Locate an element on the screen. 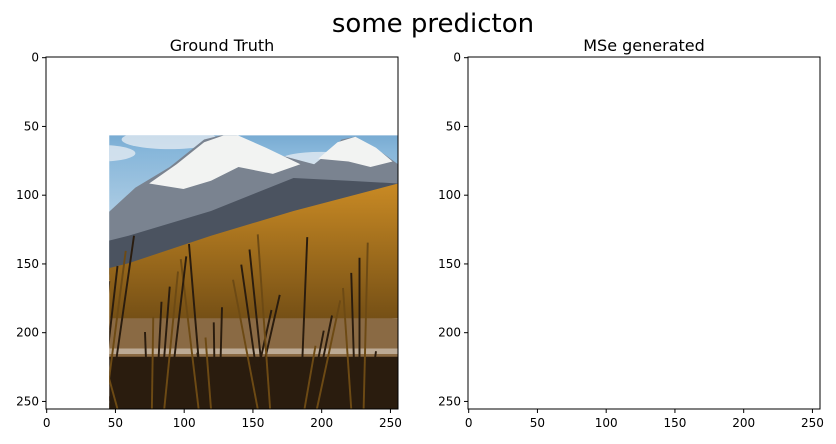 This screenshot has height=444, width=836. y-tick-label: 150 is located at coordinates (449, 264).